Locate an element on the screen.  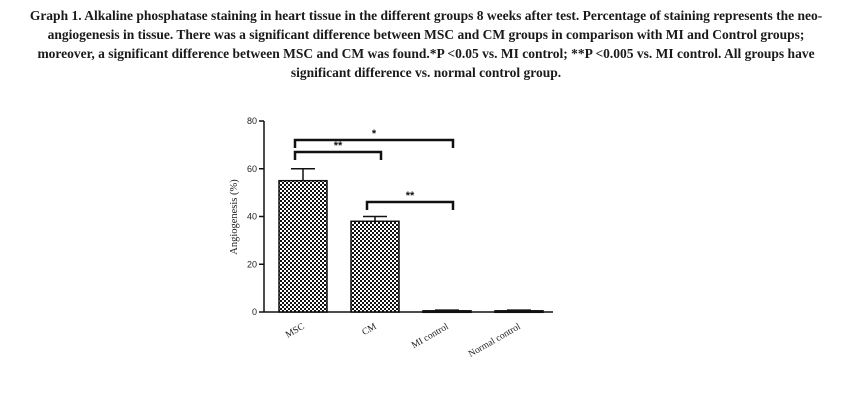
category-label: MSC is located at coordinates (295, 331).